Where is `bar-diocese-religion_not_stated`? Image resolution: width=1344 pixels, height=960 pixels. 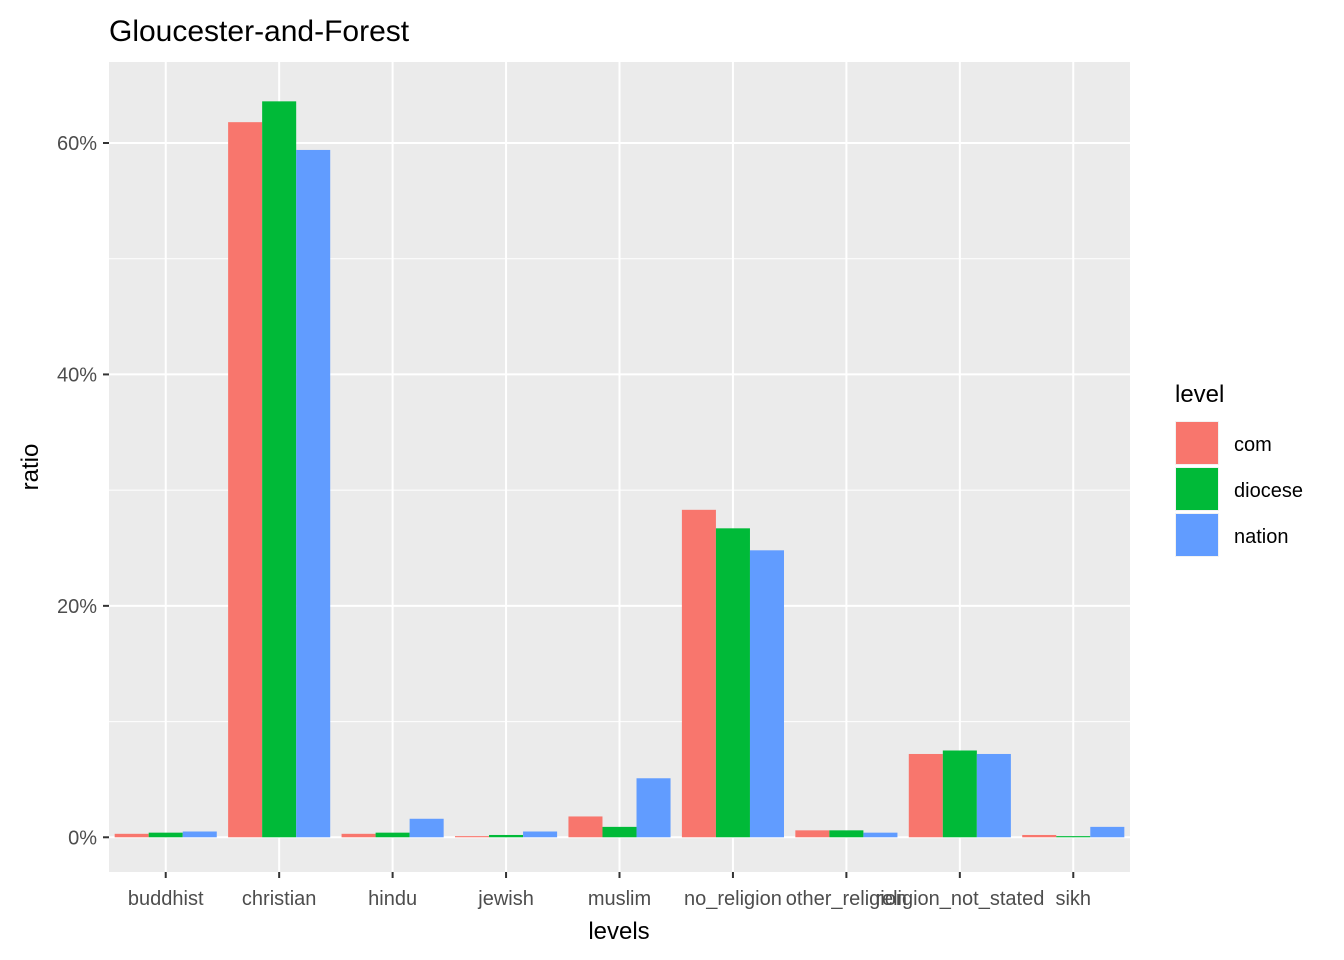
bar-diocese-religion_not_stated is located at coordinates (959, 794).